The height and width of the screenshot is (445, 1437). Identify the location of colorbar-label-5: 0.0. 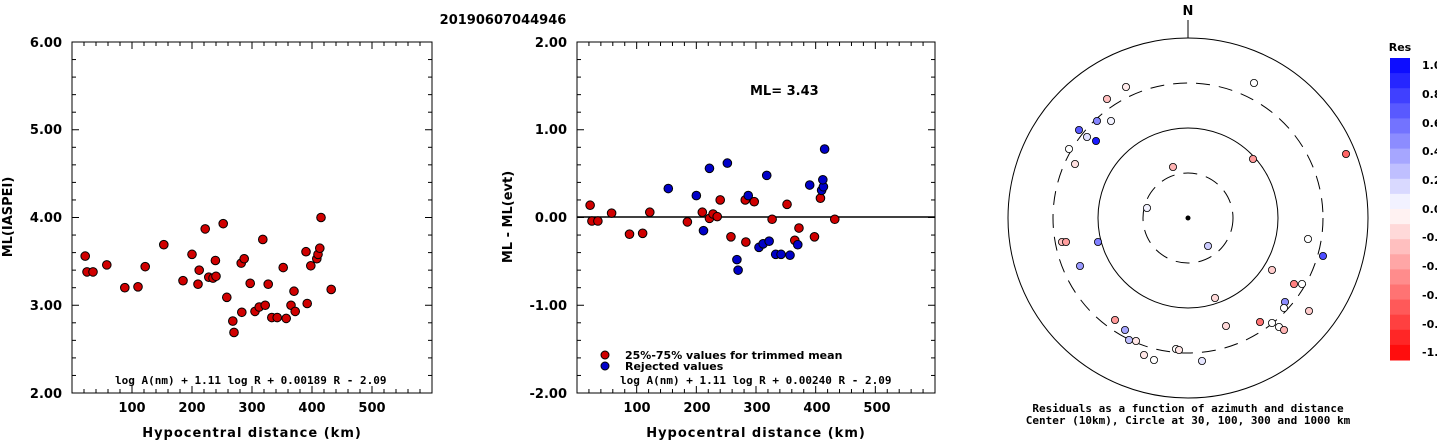
(1429, 209).